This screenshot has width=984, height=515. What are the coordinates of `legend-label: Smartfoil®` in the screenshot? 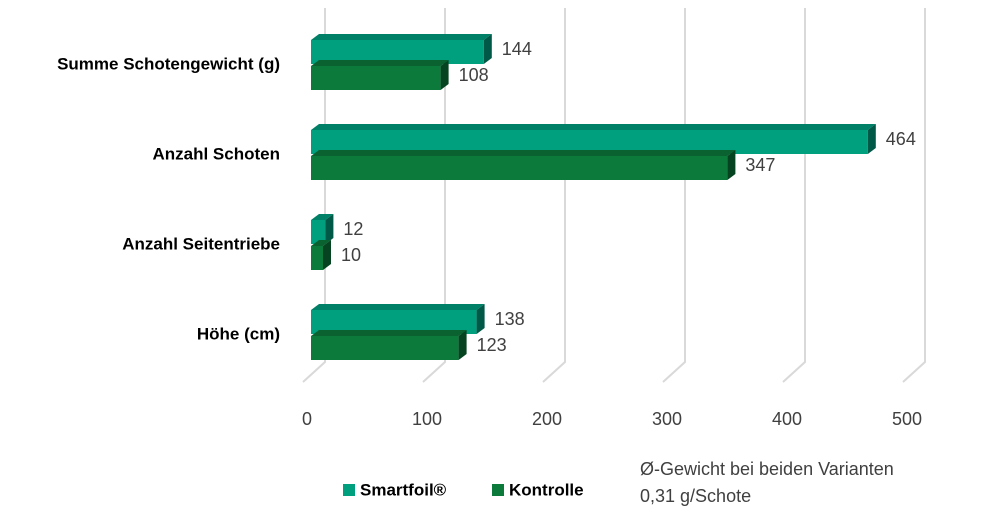 It's located at (403, 489).